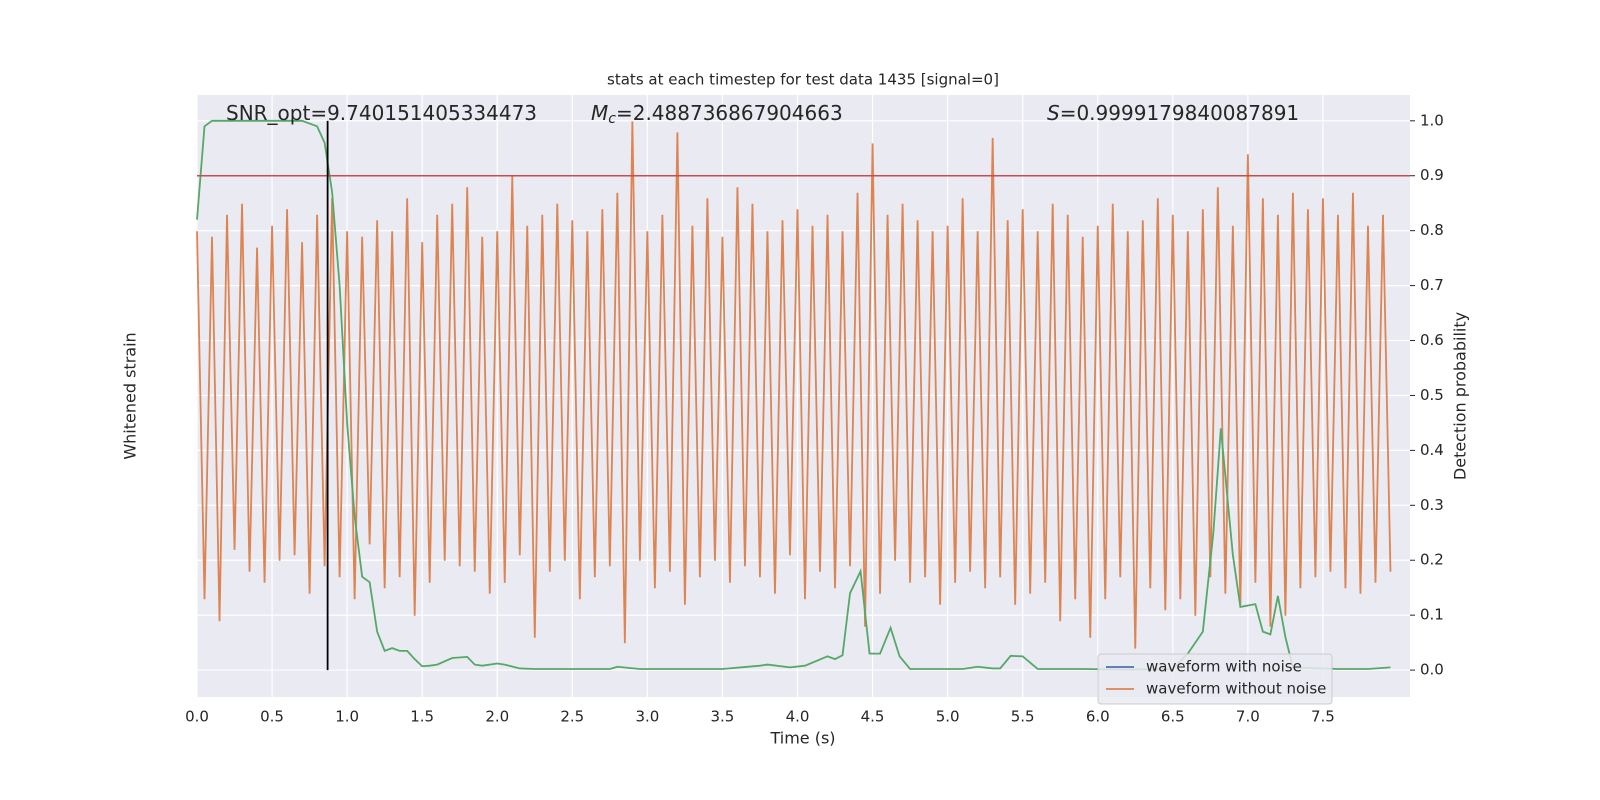 The image size is (1600, 800). What do you see at coordinates (1432, 450) in the screenshot?
I see `y2-tick-label: 0.4` at bounding box center [1432, 450].